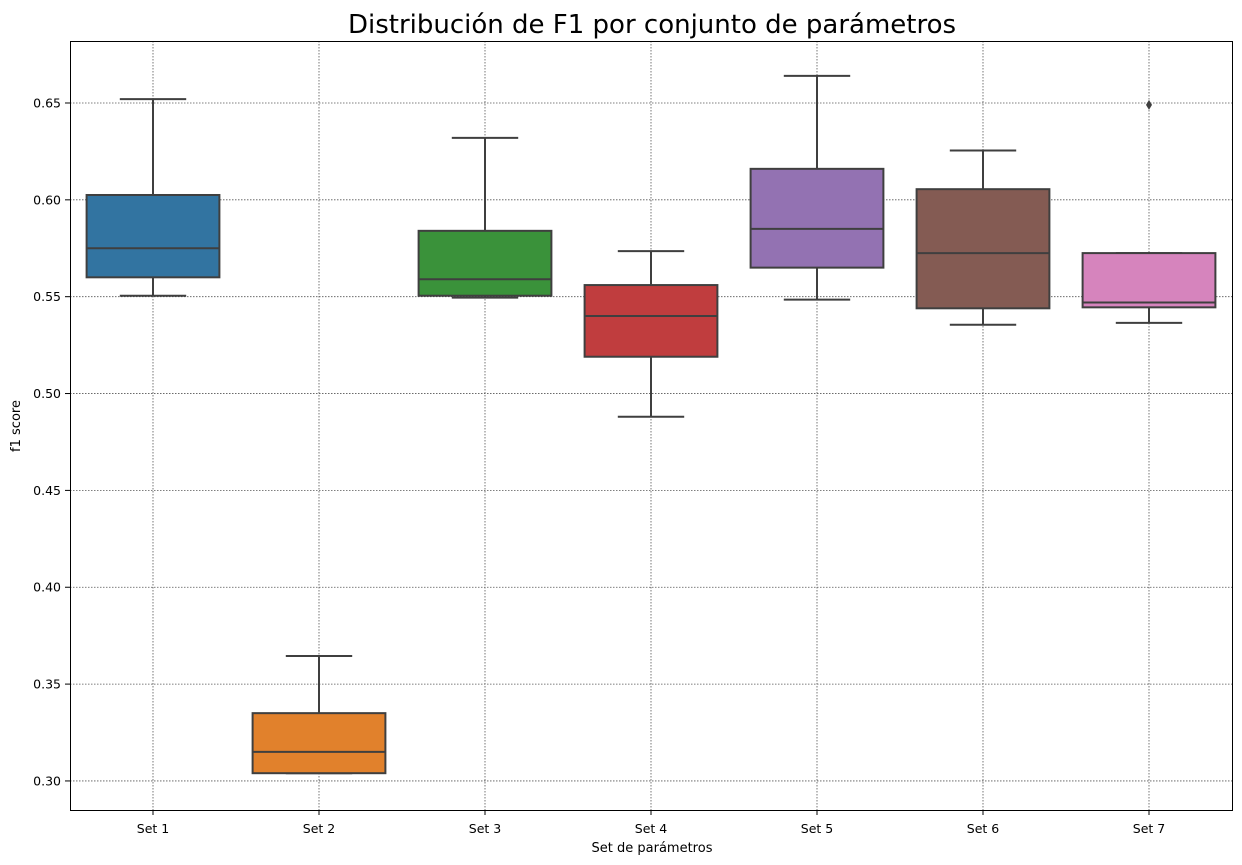 The height and width of the screenshot is (865, 1242). Describe the element at coordinates (47, 199) in the screenshot. I see `y-tick-label: 0.60` at that location.